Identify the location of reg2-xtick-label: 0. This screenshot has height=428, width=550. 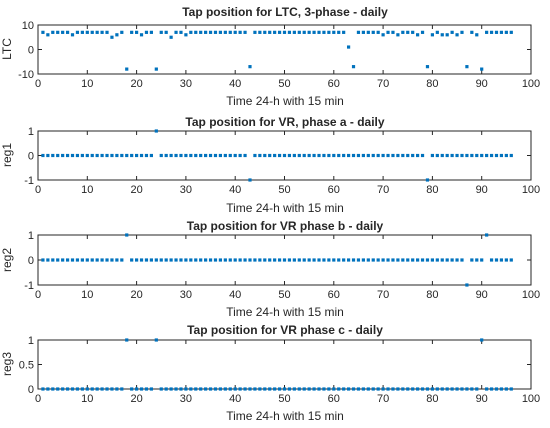
(38, 295).